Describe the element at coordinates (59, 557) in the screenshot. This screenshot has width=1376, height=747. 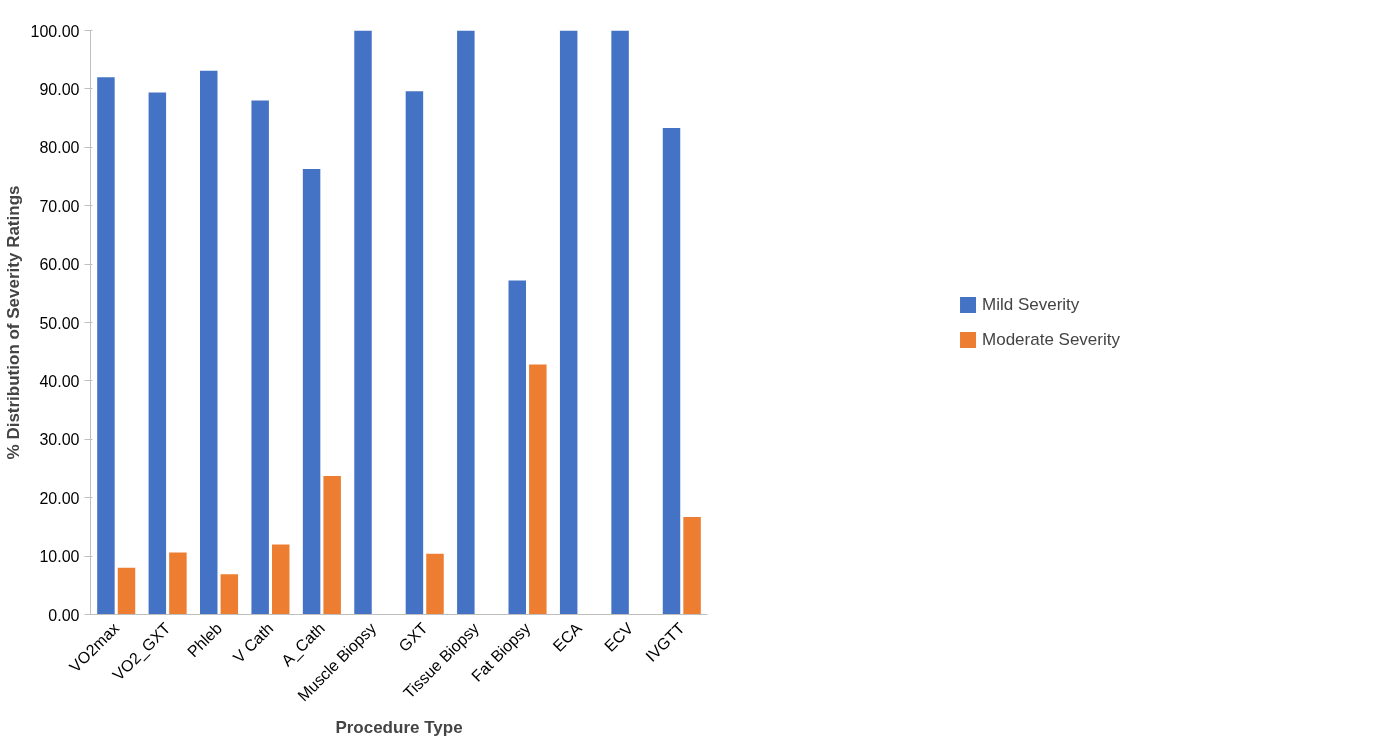
I see `y-tick-label: 10.00` at that location.